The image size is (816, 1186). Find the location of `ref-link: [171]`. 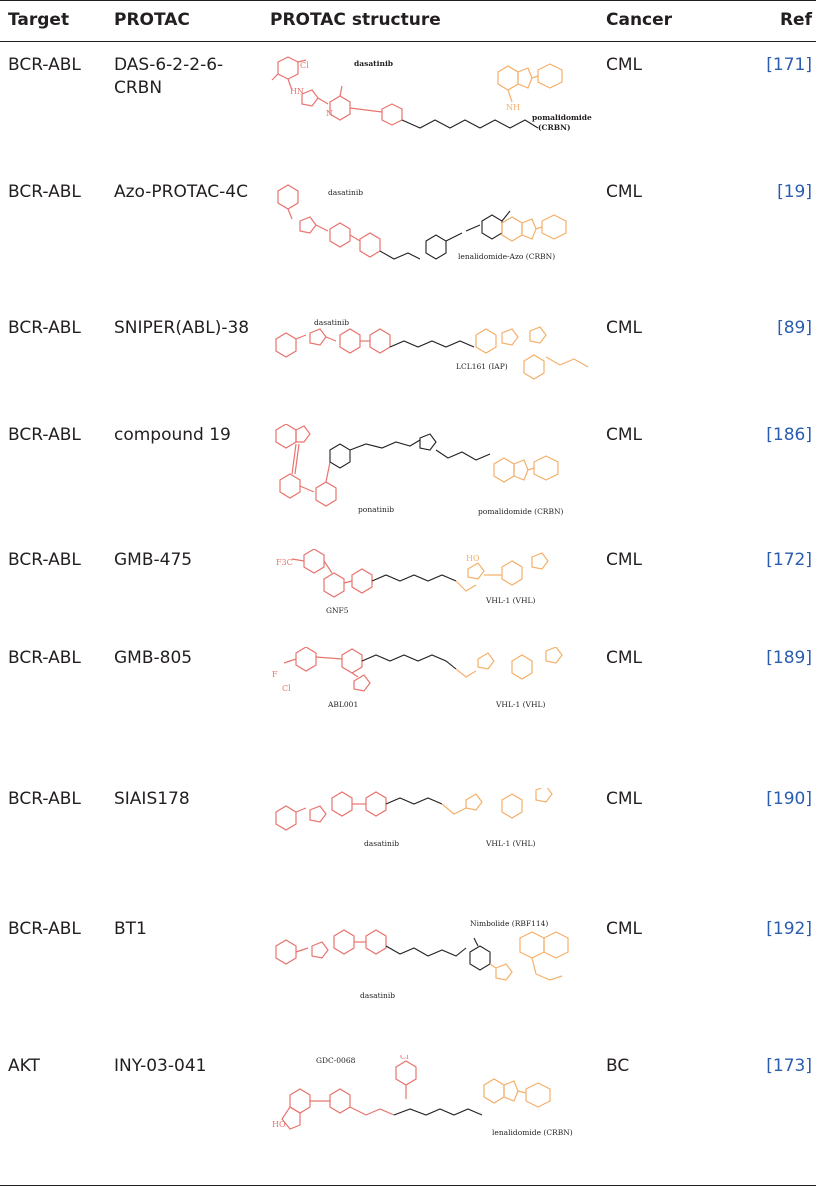

ref-link: [171] is located at coordinates (789, 65).